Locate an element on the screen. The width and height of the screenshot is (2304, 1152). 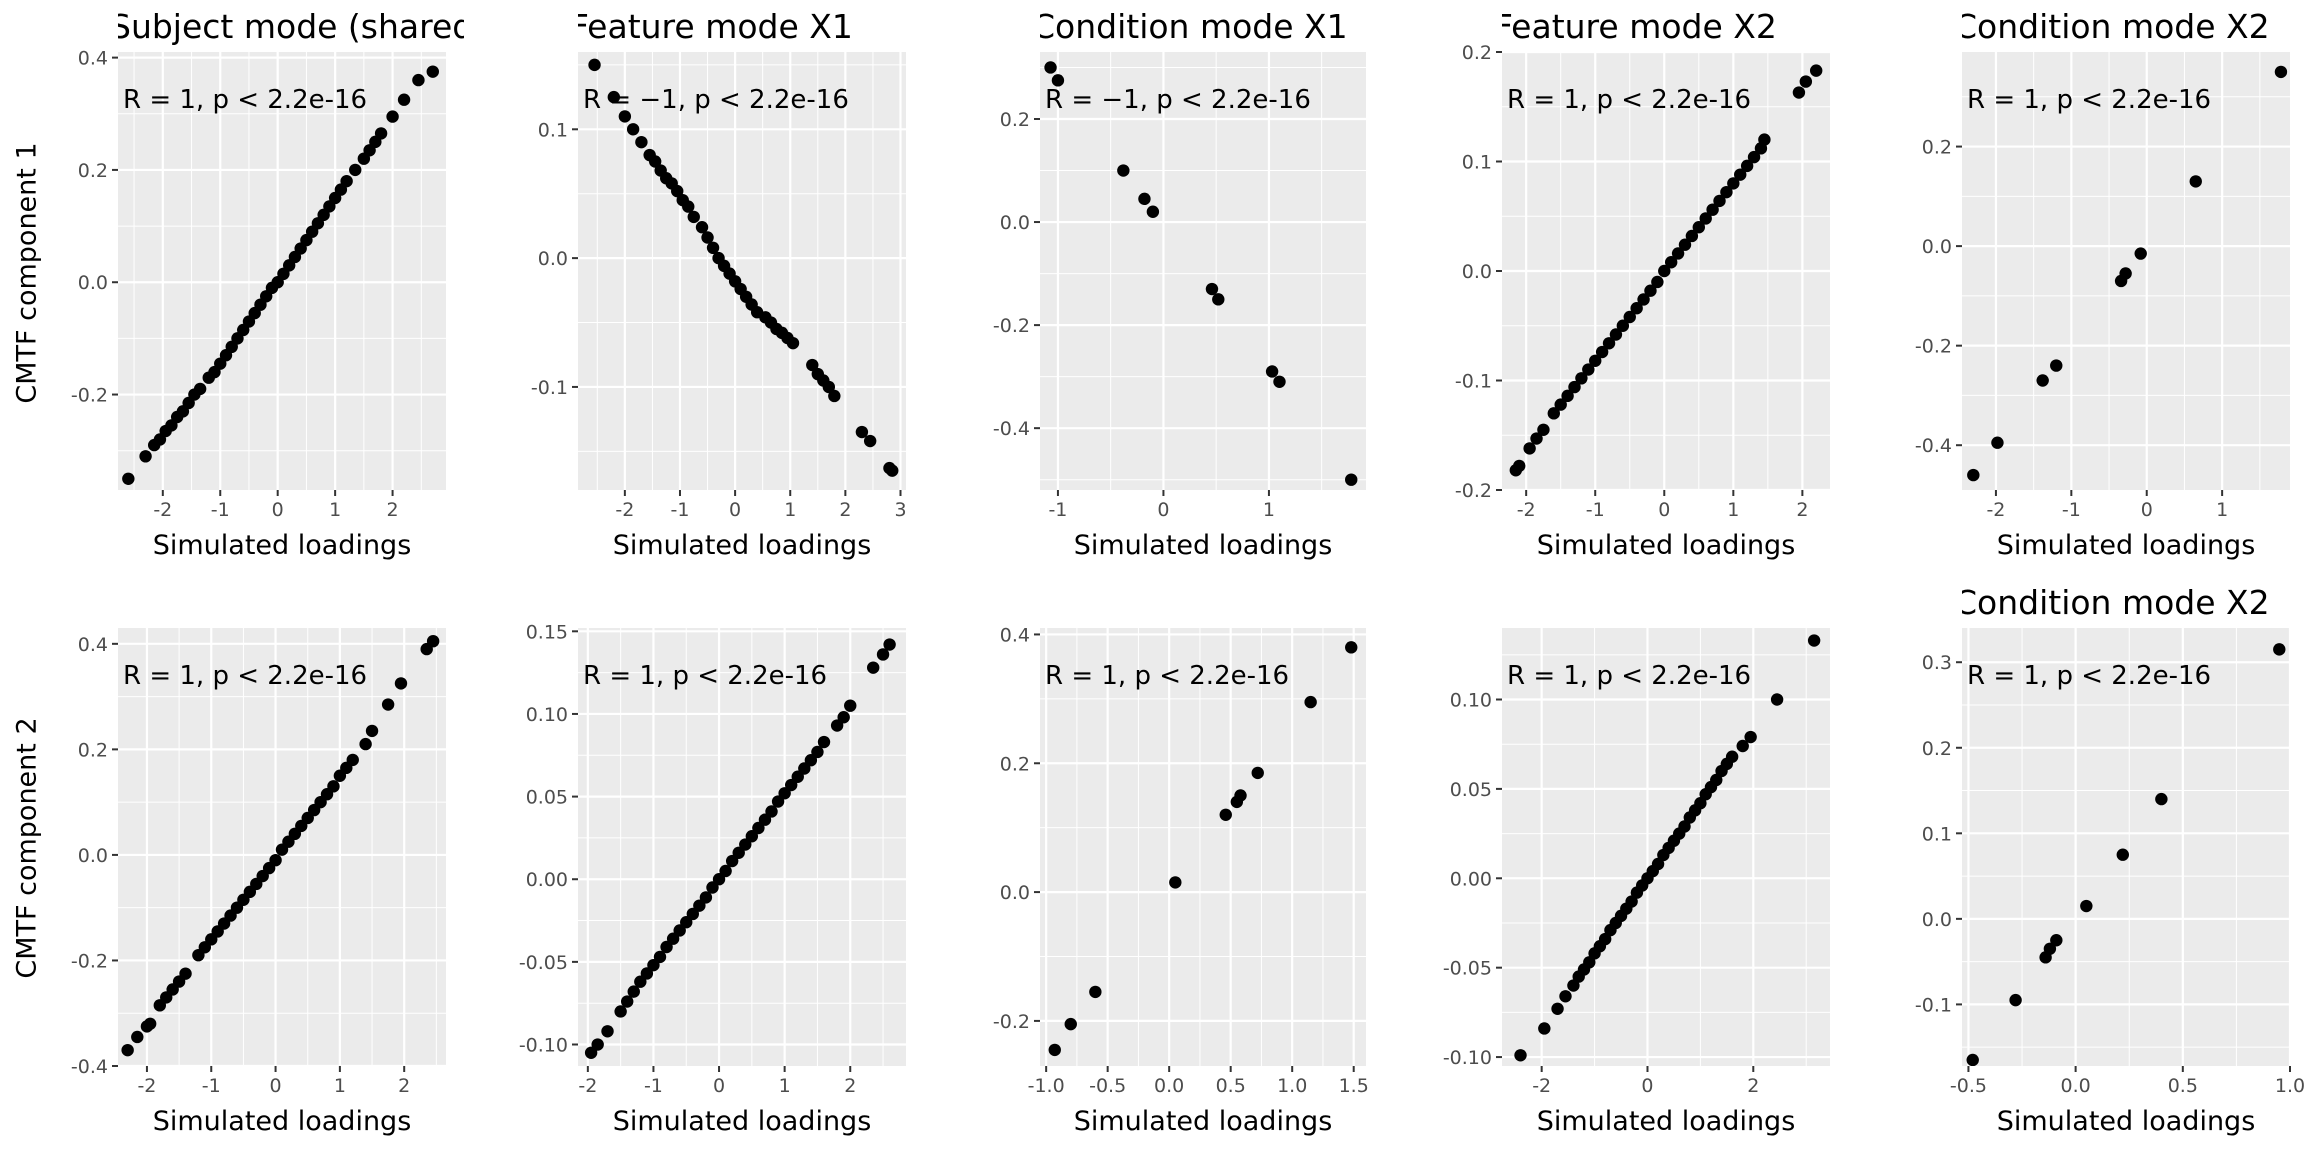
panel-8-annotation: R = 1, p < 2.2e-16 is located at coordinates (1167, 676).